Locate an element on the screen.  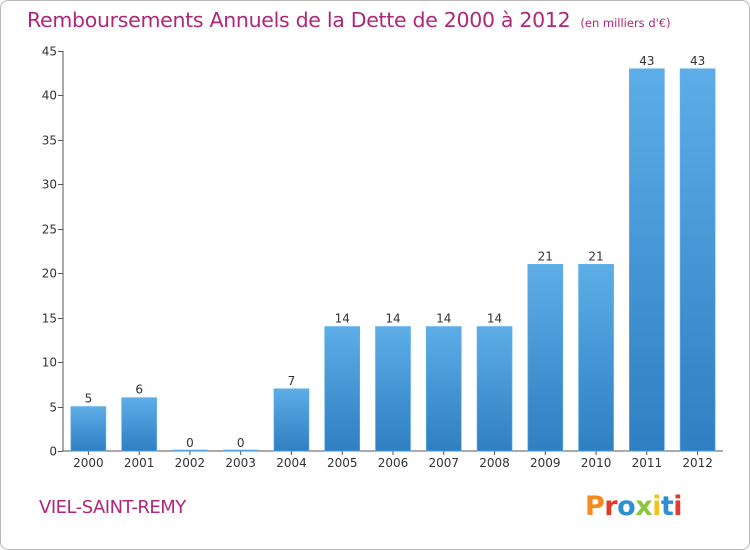
bar-2007 is located at coordinates (443, 389).